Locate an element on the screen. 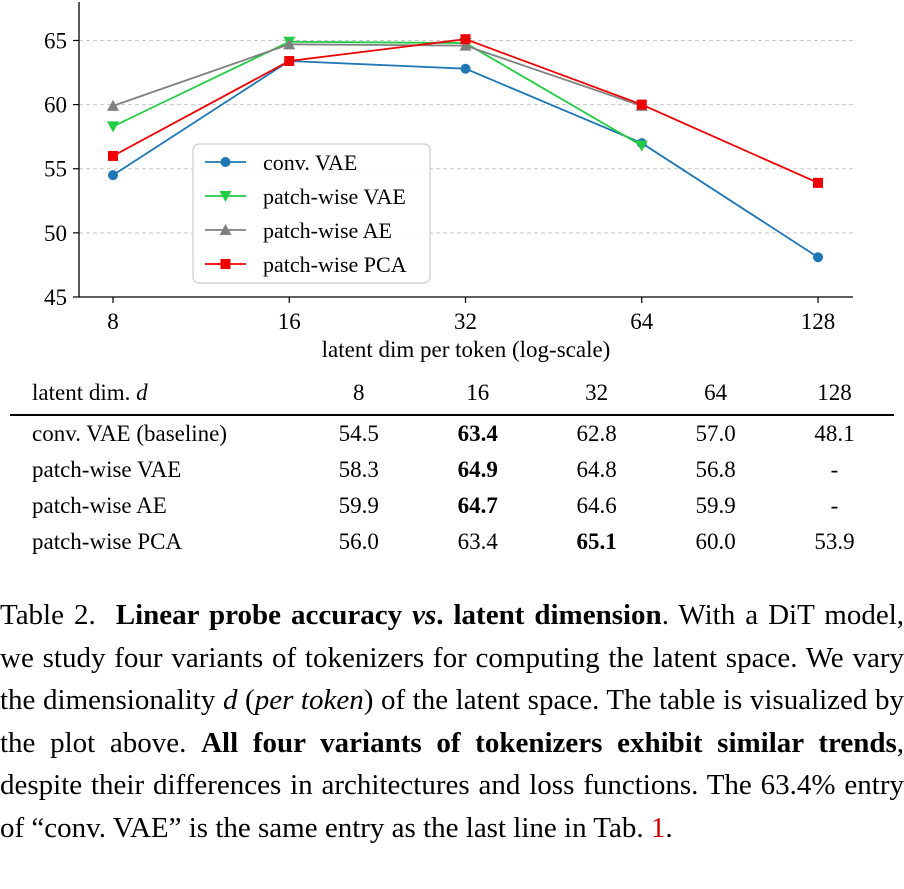 The image size is (904, 889). table-row: patch-wise PCA 56.0 63.4 65.1 60.0 53.9 is located at coordinates (452, 542).